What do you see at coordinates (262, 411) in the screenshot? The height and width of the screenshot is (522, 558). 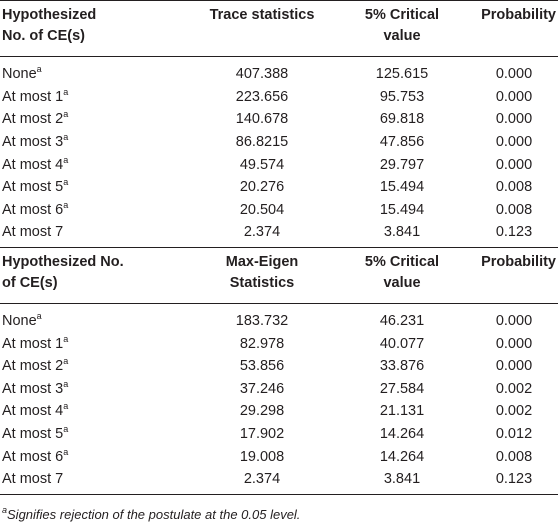 I see `cell: 29.298` at bounding box center [262, 411].